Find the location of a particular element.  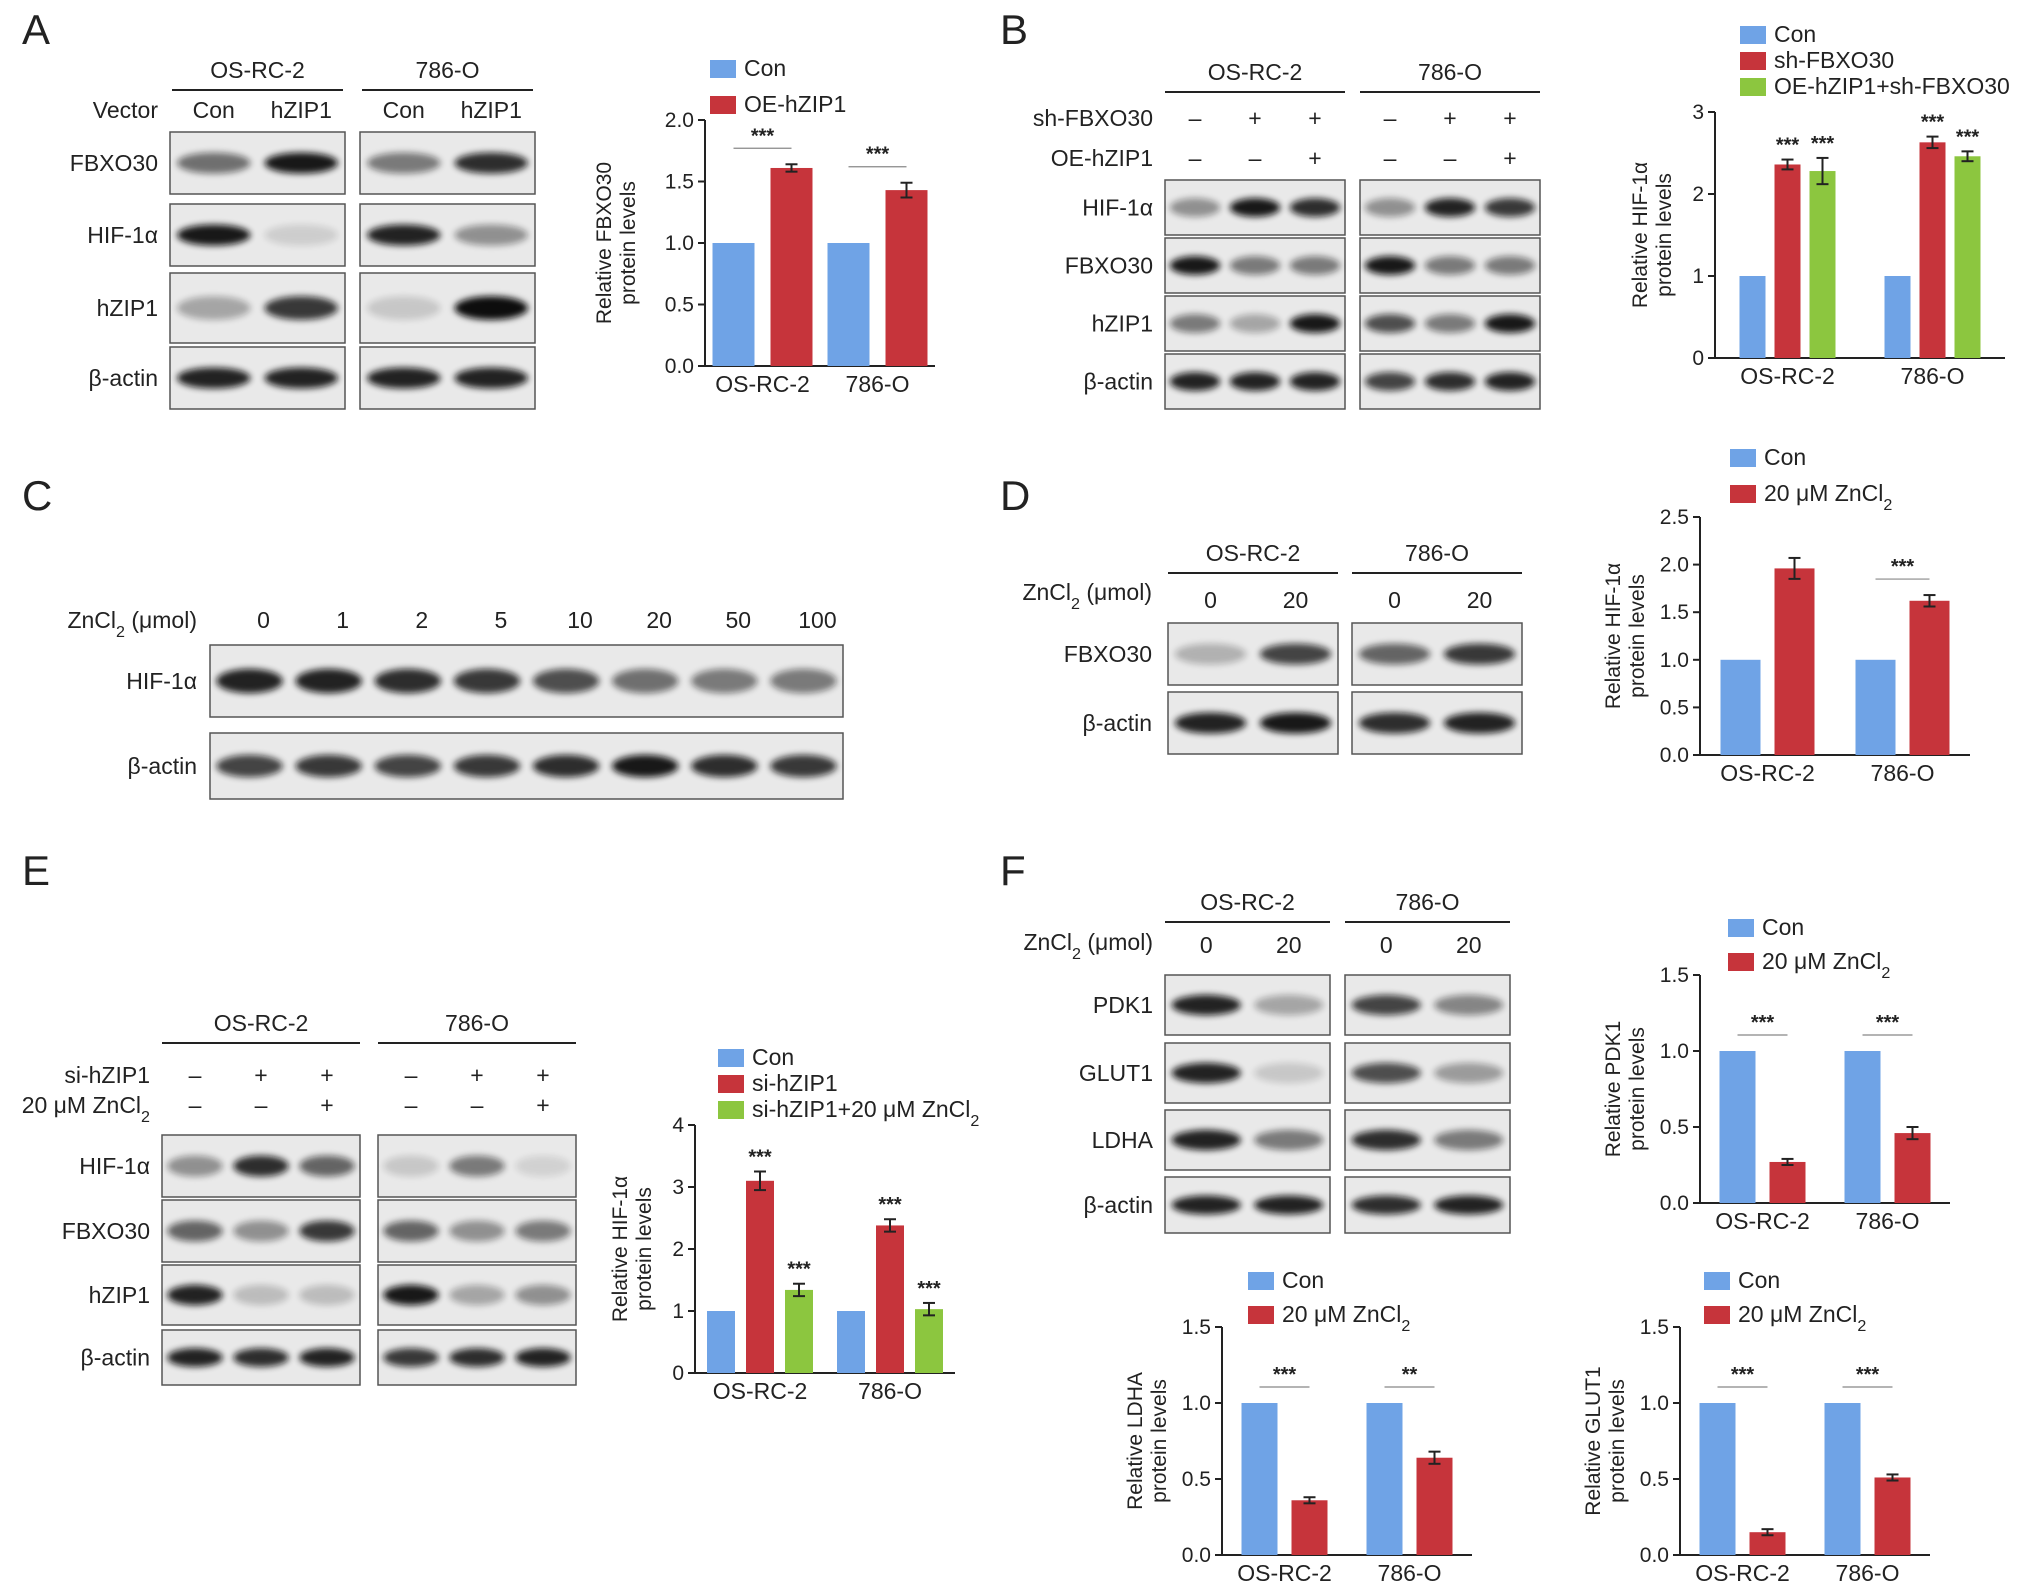

f-pdk1-legend-entry: 20 μM ZnCl2 is located at coordinates (1826, 965).